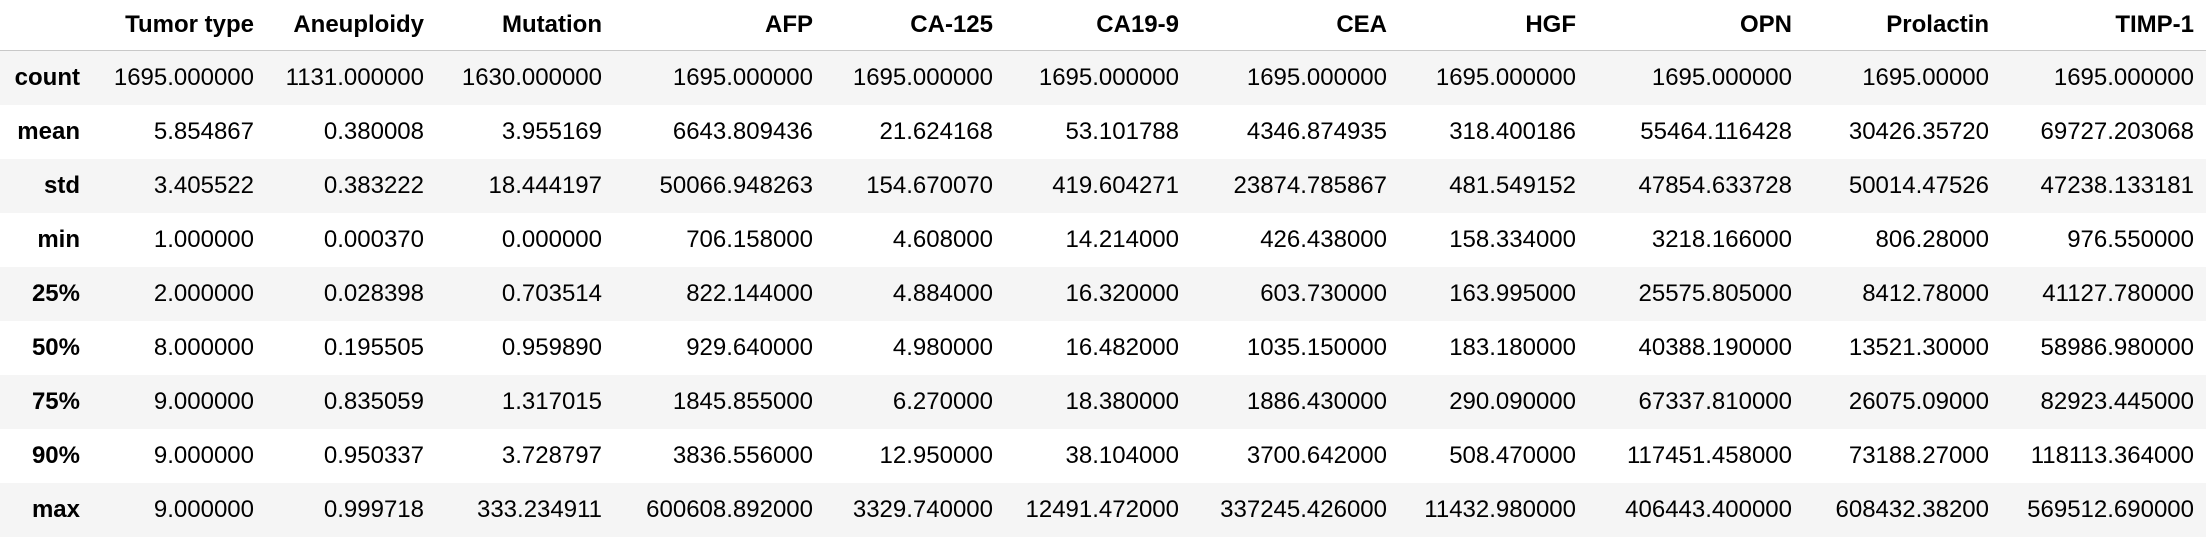  I want to click on column-header: Tumor type, so click(179, 25).